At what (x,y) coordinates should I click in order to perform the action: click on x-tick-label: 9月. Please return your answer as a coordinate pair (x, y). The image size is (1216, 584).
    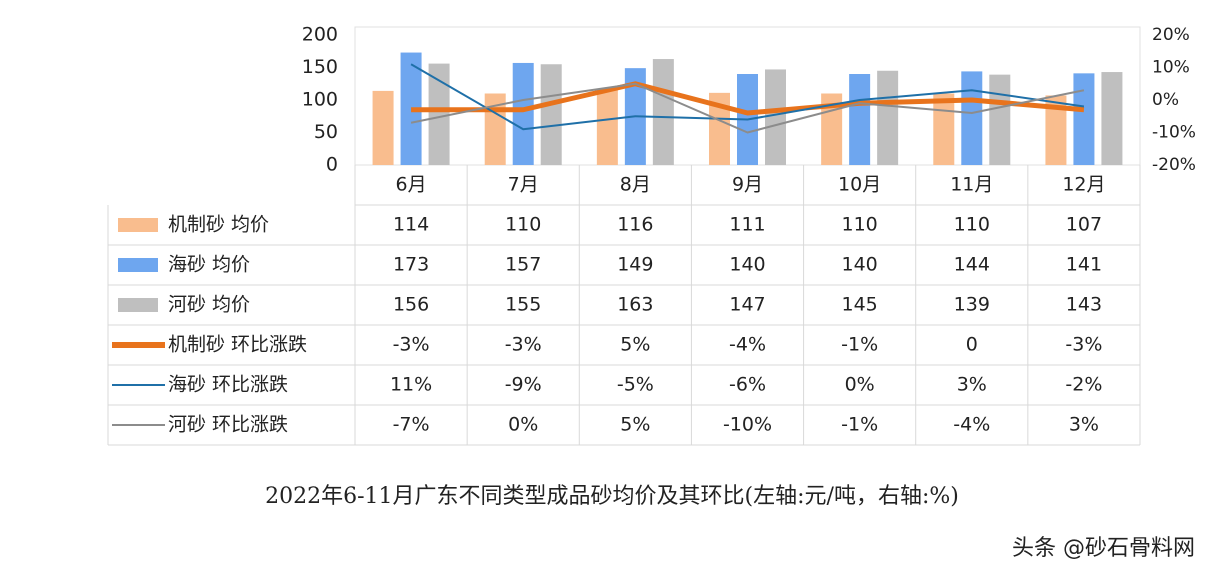
    Looking at the image, I should click on (747, 185).